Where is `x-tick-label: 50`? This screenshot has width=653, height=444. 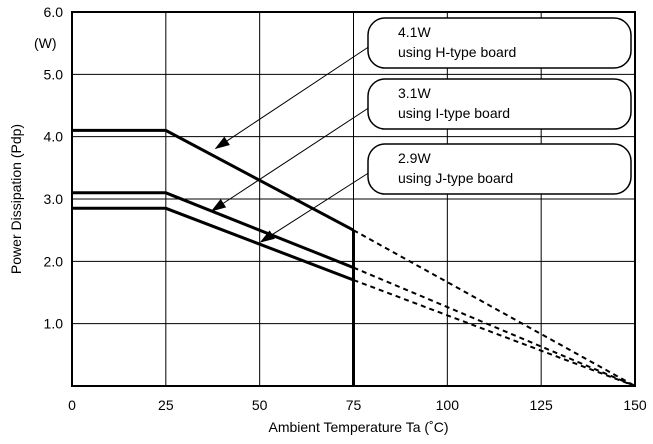 x-tick-label: 50 is located at coordinates (260, 405).